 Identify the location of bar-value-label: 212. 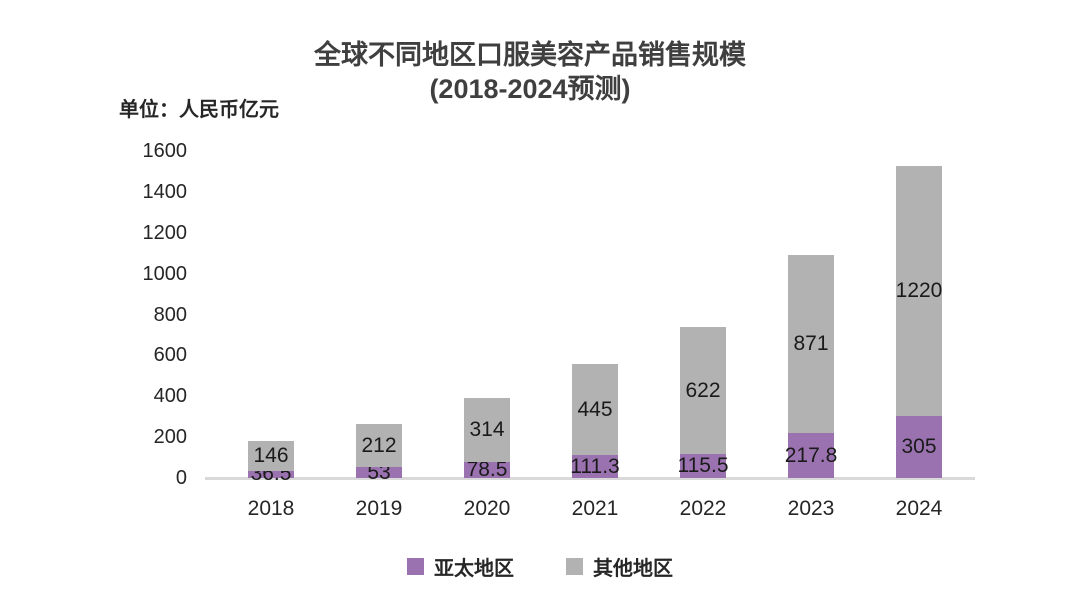
(379, 445).